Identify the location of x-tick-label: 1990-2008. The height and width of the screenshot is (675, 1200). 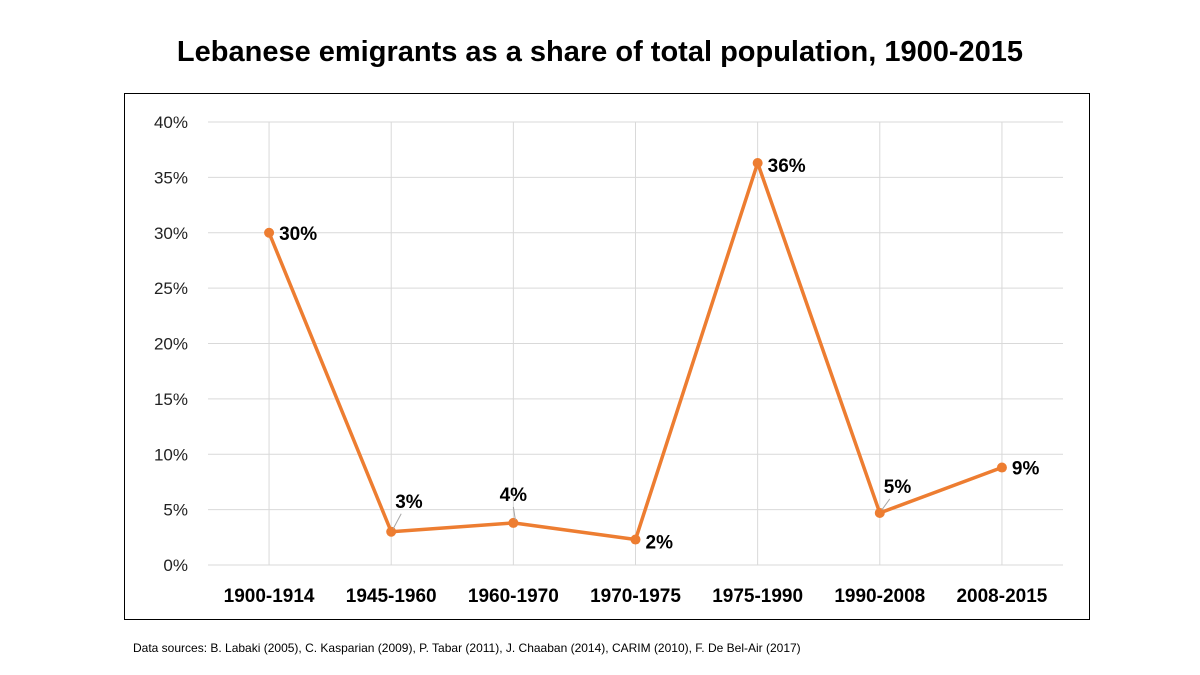
(879, 596).